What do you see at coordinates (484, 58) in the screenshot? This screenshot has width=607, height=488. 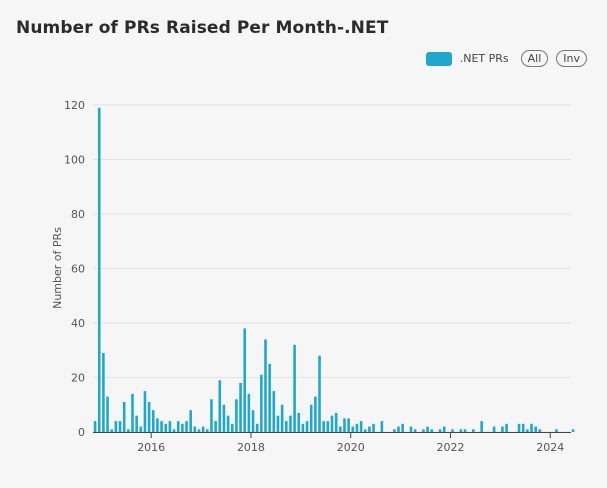 I see `legend-label: .NET PRs` at bounding box center [484, 58].